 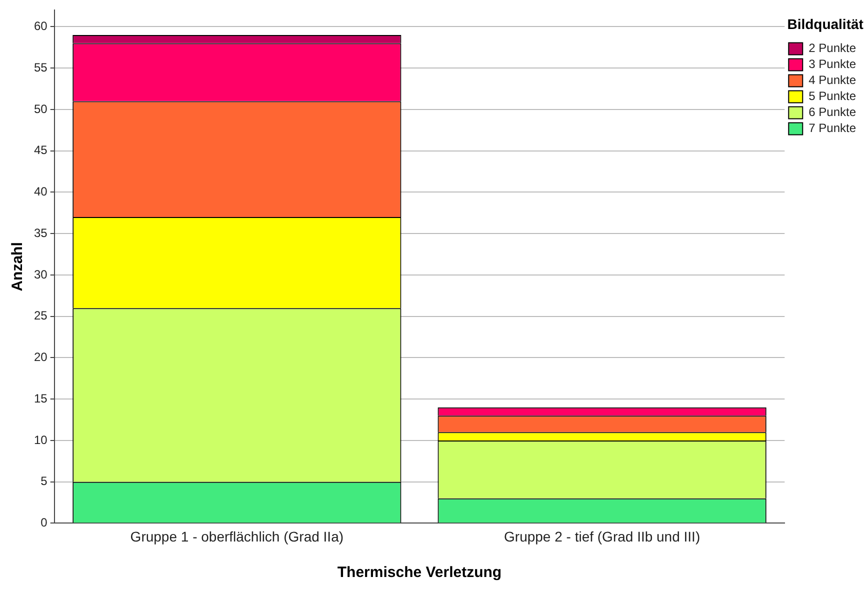 I want to click on legend-label: 4 Punkte, so click(x=832, y=80).